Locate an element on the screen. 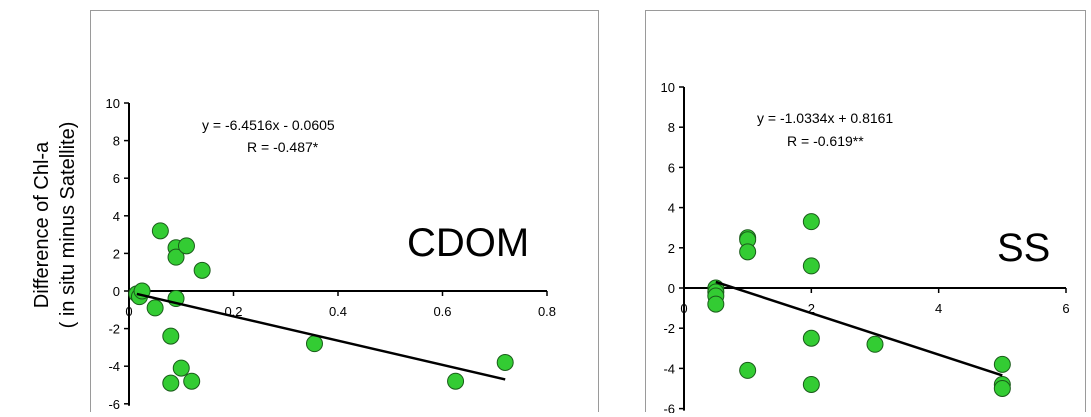 This screenshot has height=417, width=1091. ss-y-tick-label: 6 is located at coordinates (671, 167).